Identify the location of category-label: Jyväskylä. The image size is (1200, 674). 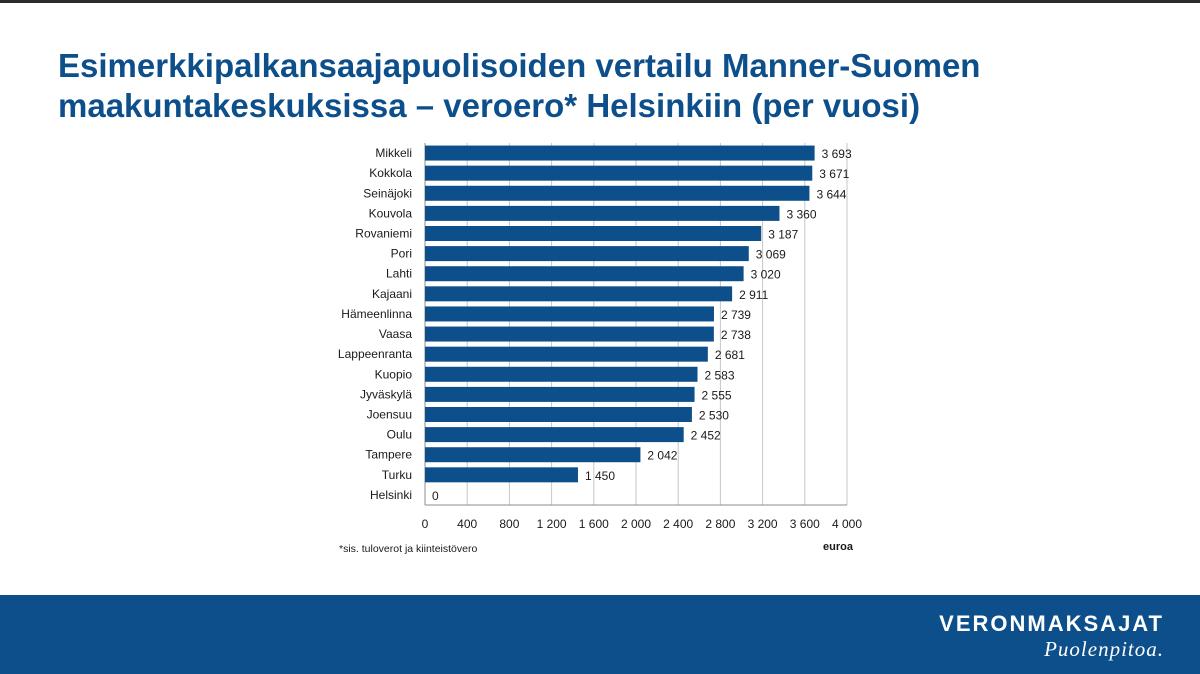
(386, 394).